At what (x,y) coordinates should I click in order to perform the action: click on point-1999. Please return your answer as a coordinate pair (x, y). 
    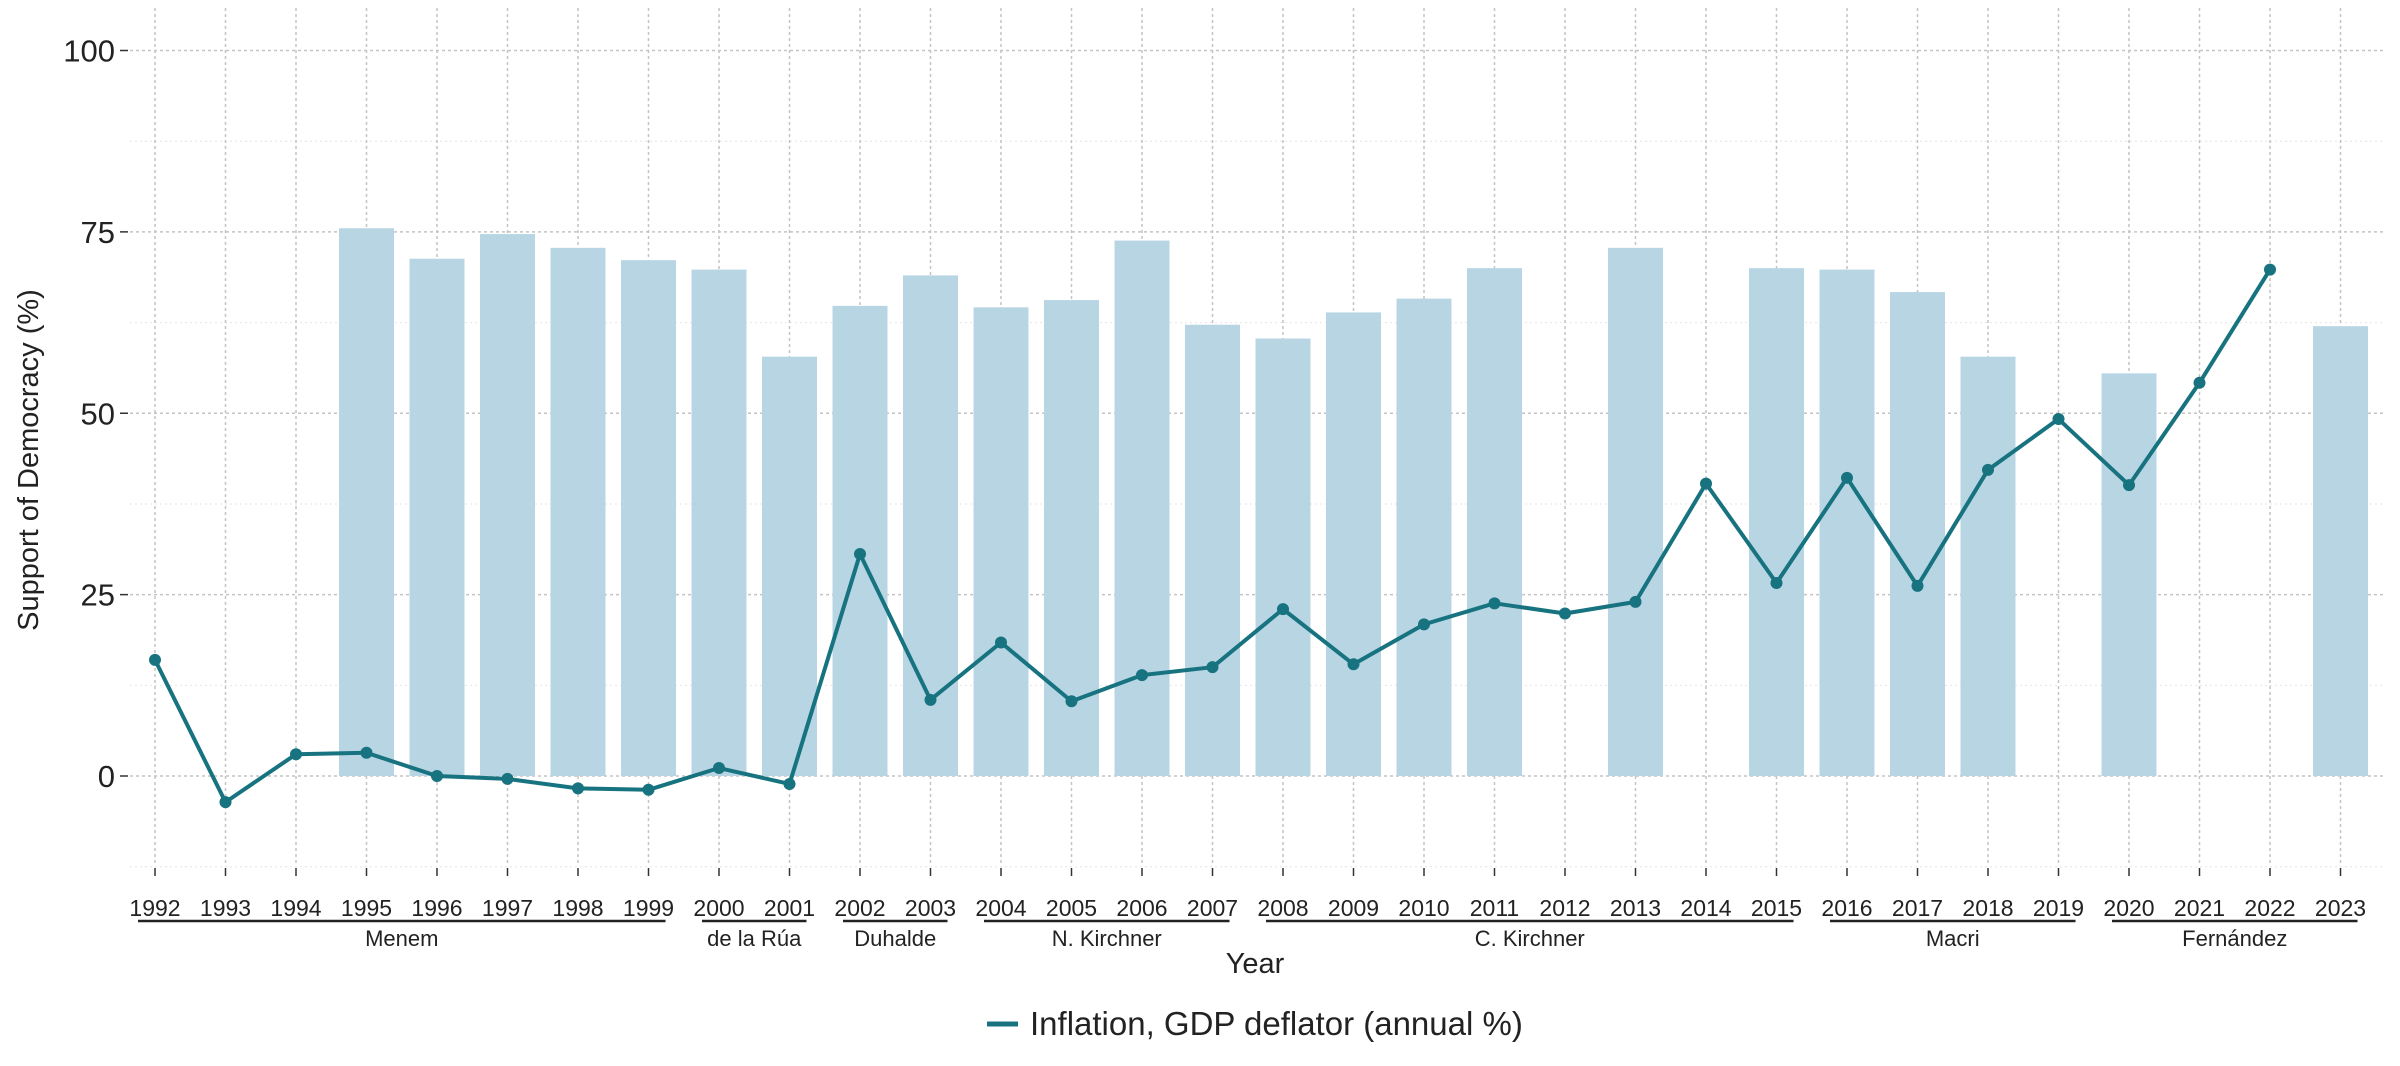
    Looking at the image, I should click on (648, 789).